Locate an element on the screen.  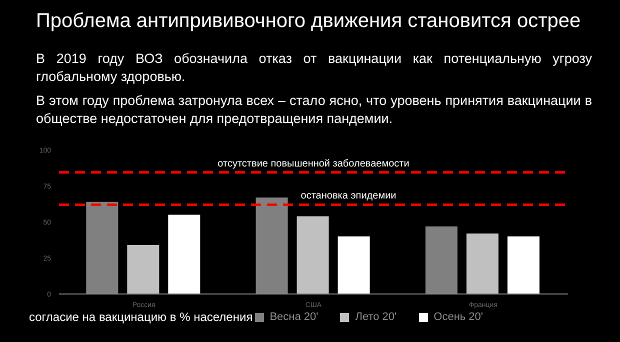
chart-title: Проблема антипрививочного движения становится острее is located at coordinates (308, 21).